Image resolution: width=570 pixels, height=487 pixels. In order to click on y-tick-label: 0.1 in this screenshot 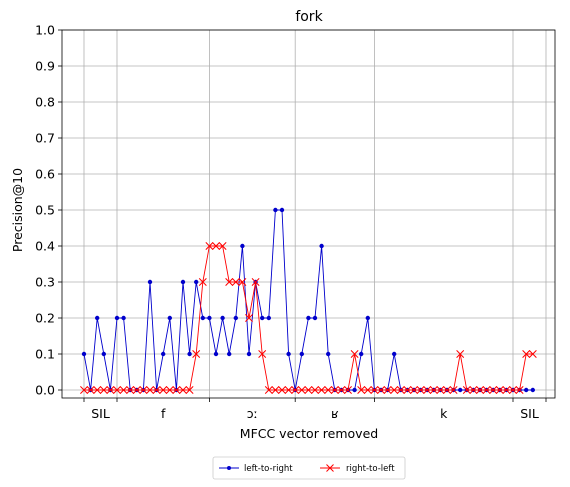, I will do `click(45, 354)`.